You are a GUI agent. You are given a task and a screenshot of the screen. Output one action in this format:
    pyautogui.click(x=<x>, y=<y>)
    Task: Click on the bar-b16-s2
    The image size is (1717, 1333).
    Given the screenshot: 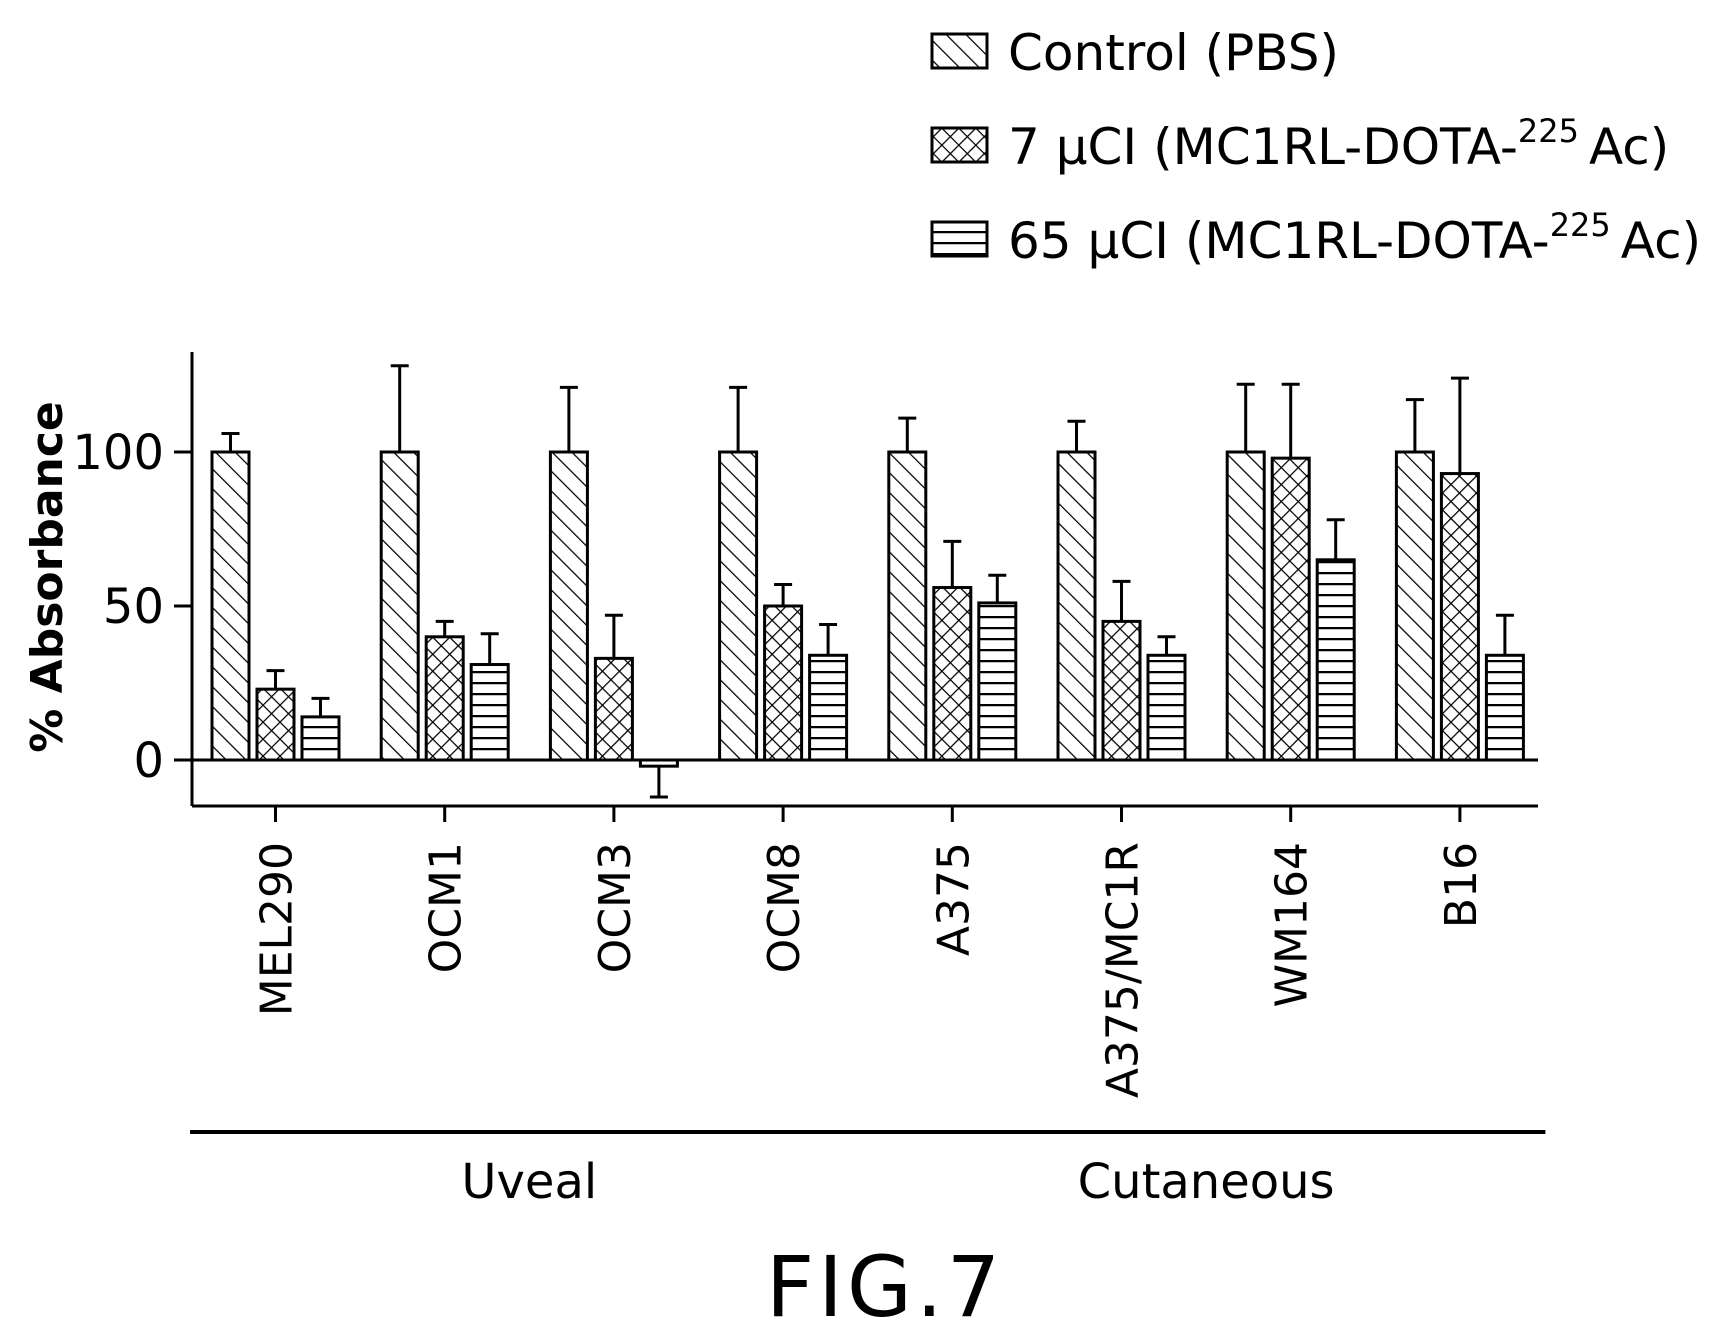 What is the action you would take?
    pyautogui.click(x=1504, y=707)
    